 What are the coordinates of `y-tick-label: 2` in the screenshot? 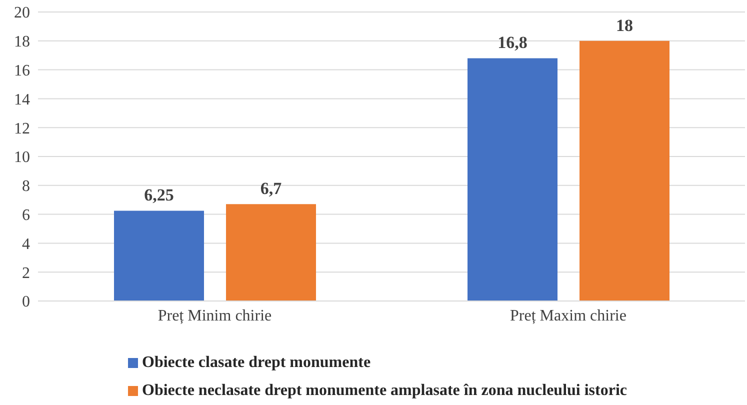 It's located at (26, 273).